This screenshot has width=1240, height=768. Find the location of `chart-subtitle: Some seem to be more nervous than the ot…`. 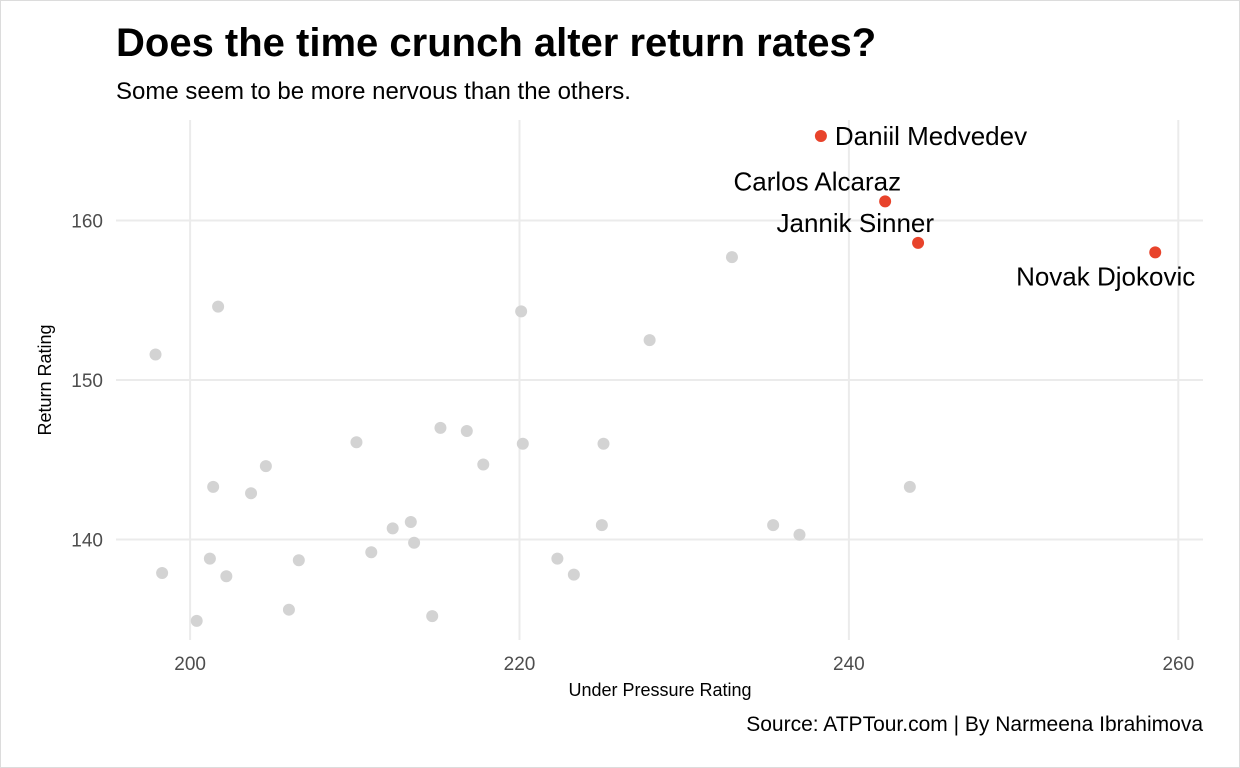

chart-subtitle: Some seem to be more nervous than the ot… is located at coordinates (373, 91).